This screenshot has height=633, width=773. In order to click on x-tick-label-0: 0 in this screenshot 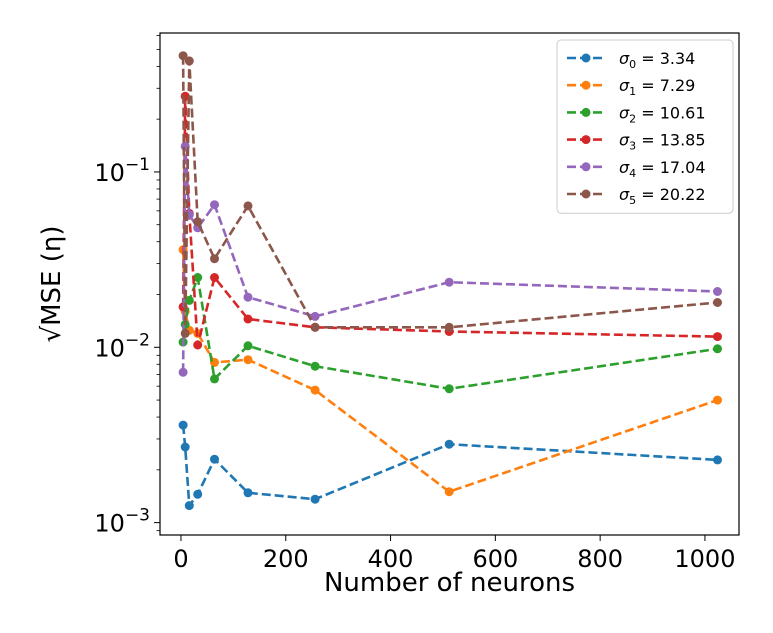, I will do `click(180, 559)`.